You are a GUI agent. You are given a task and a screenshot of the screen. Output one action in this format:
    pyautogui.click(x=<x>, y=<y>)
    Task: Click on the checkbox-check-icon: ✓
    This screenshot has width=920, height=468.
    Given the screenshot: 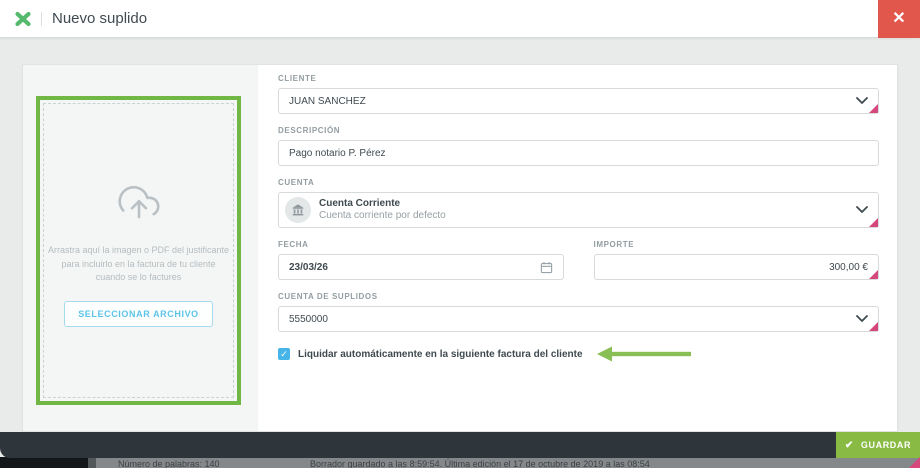 What is the action you would take?
    pyautogui.click(x=284, y=354)
    